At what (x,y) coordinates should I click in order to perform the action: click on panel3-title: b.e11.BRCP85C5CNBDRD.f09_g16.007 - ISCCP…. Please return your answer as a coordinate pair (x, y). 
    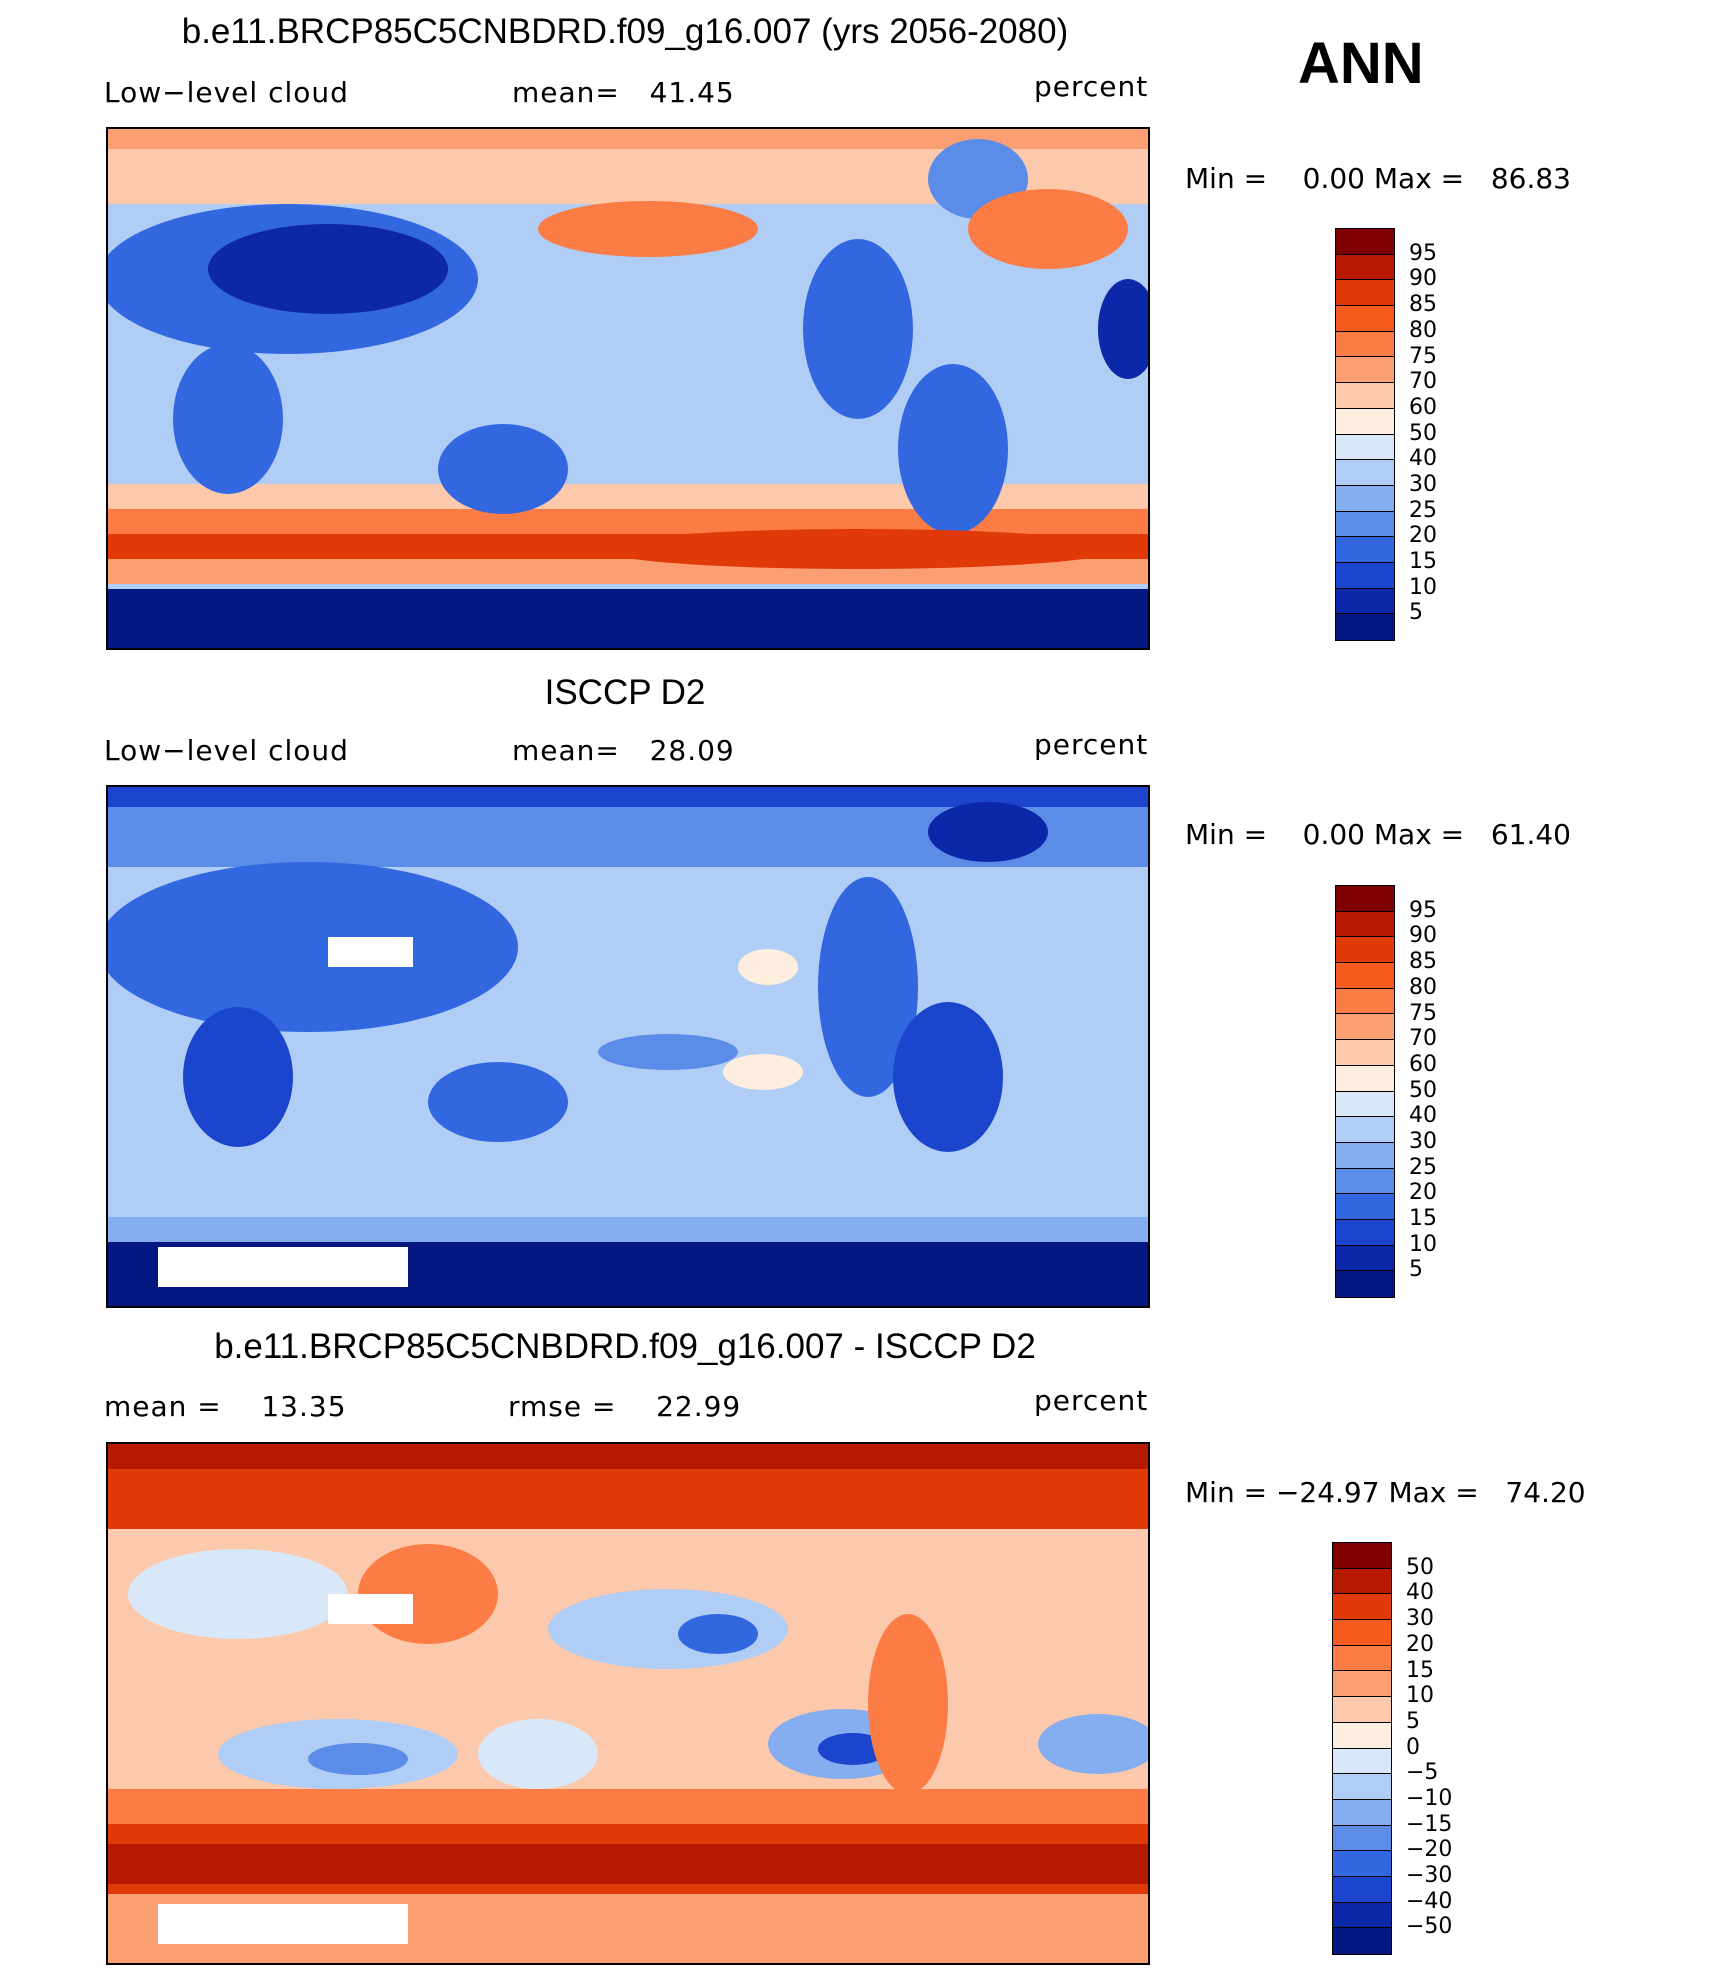
    Looking at the image, I should click on (625, 1346).